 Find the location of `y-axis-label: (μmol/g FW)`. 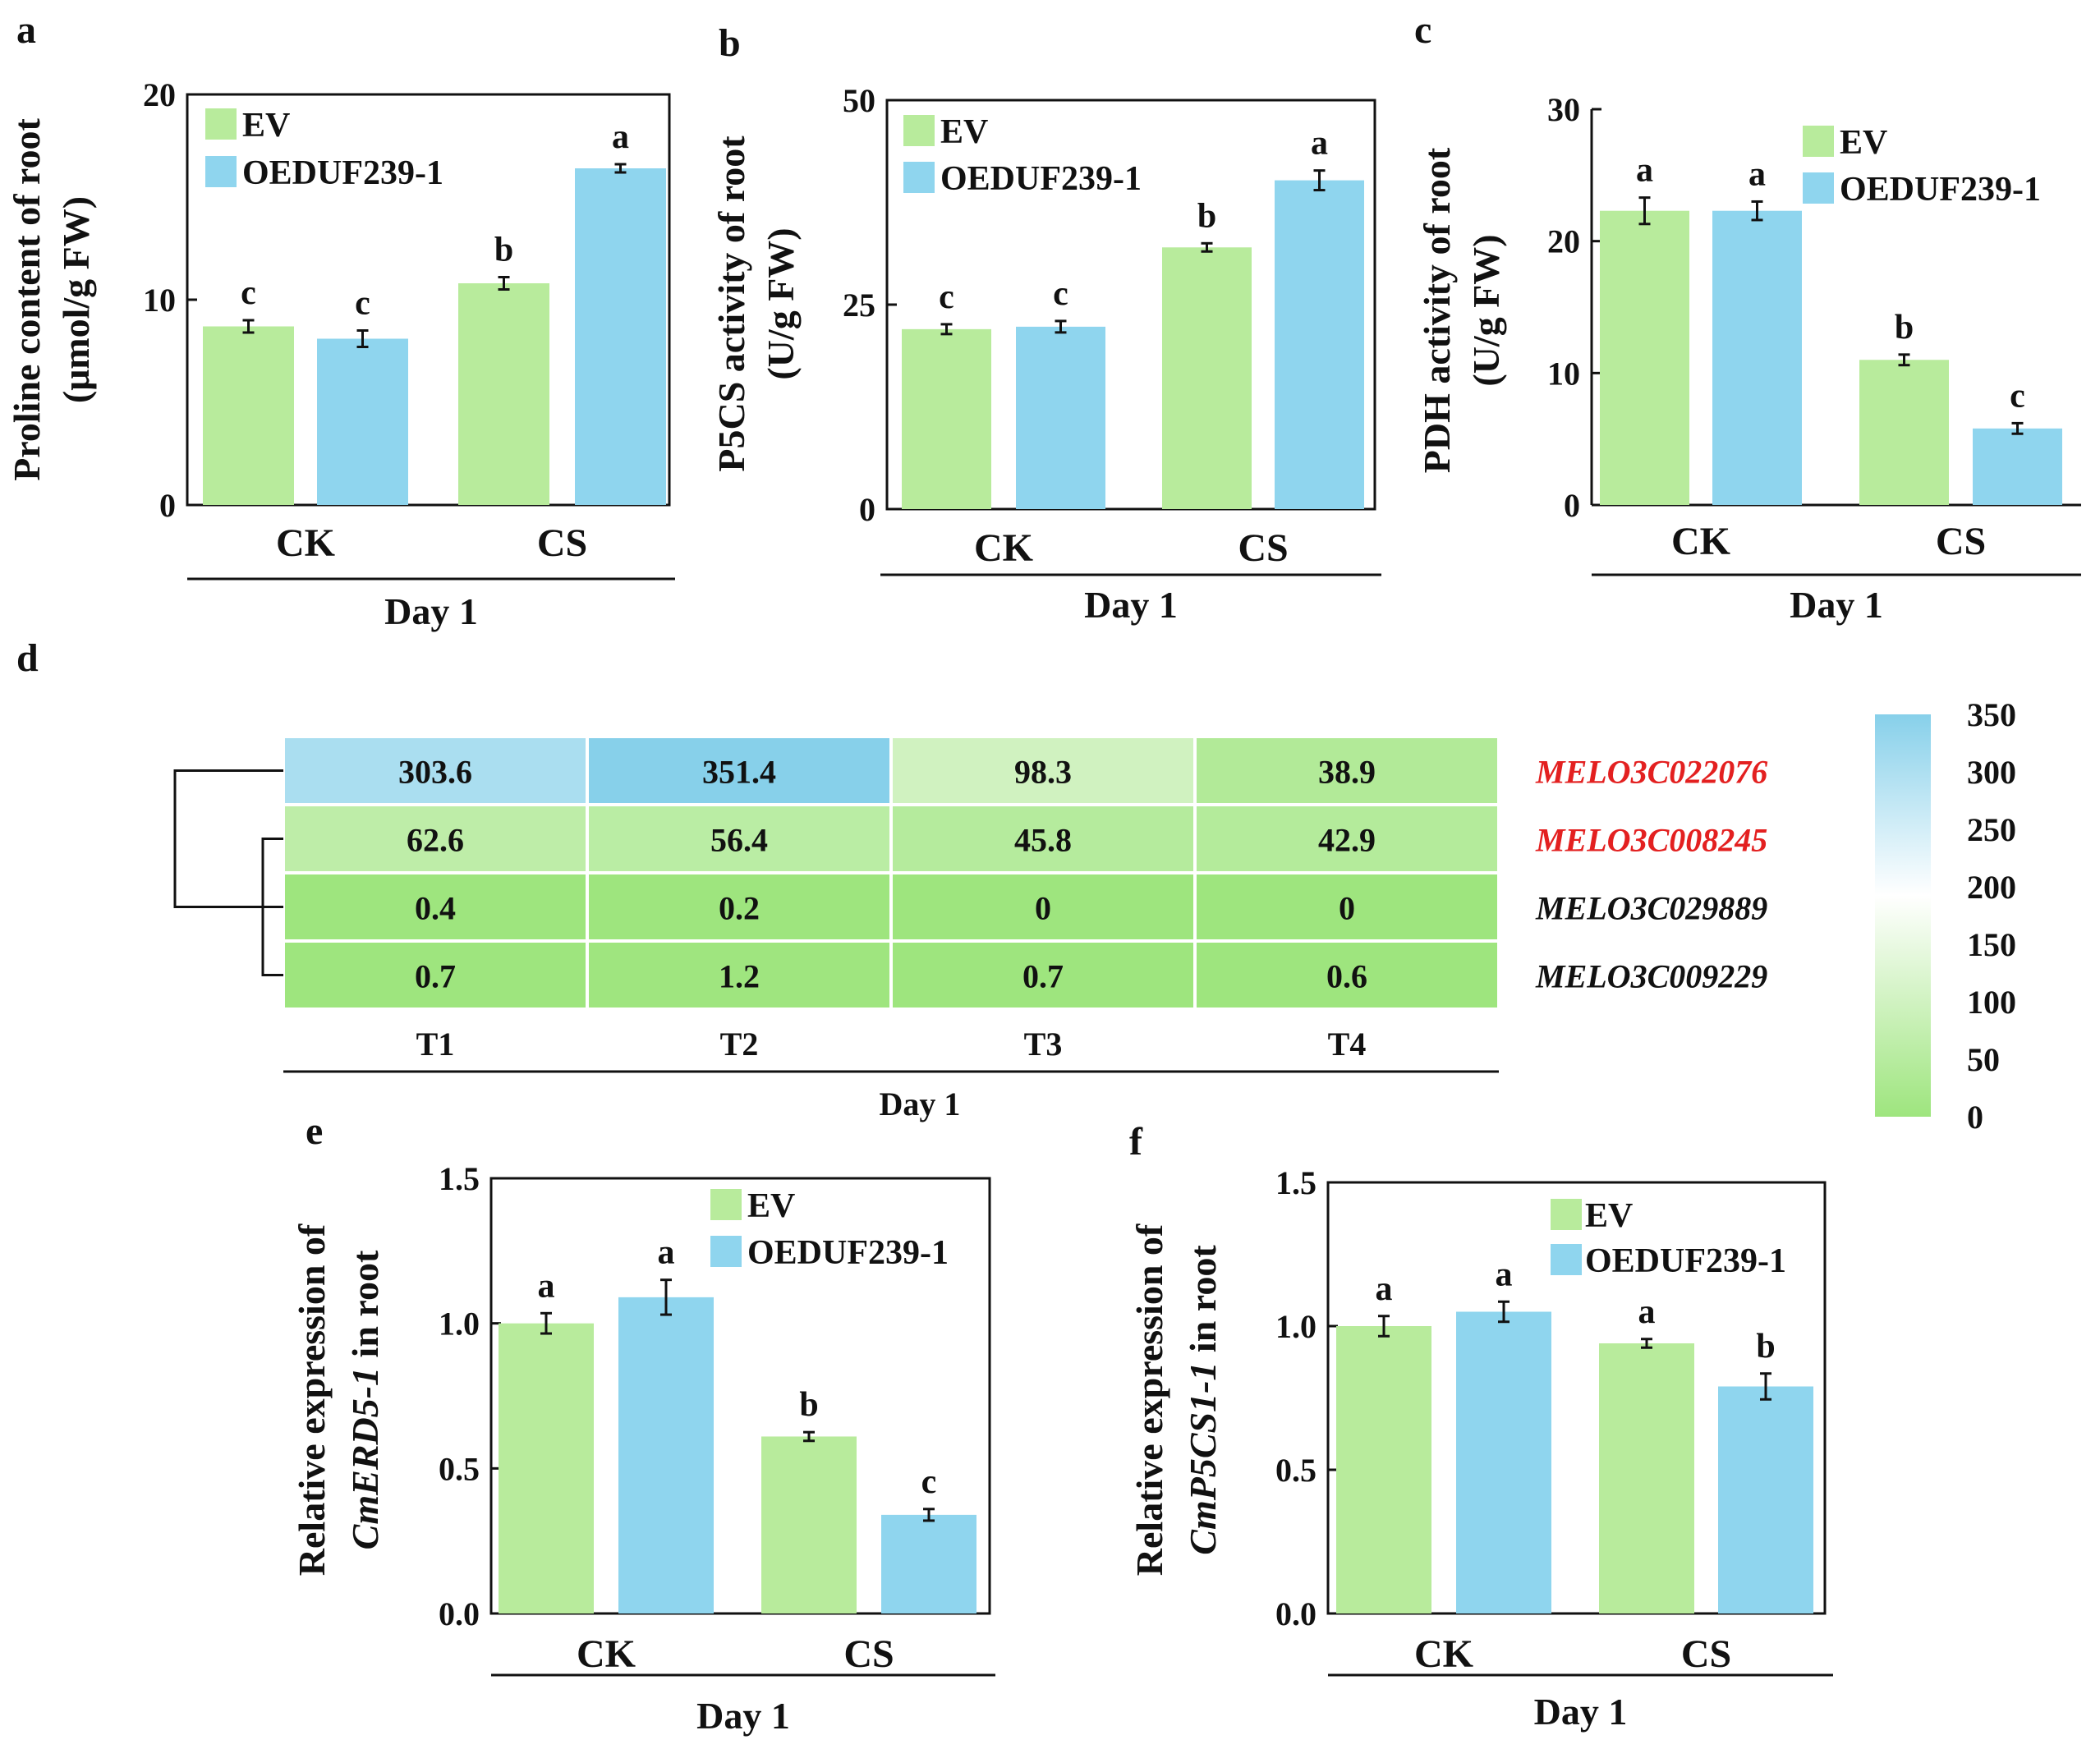

y-axis-label: (μmol/g FW) is located at coordinates (76, 299).